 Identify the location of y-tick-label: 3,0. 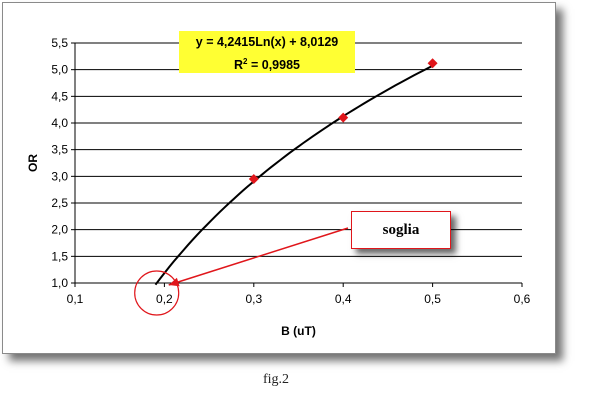
(59, 176).